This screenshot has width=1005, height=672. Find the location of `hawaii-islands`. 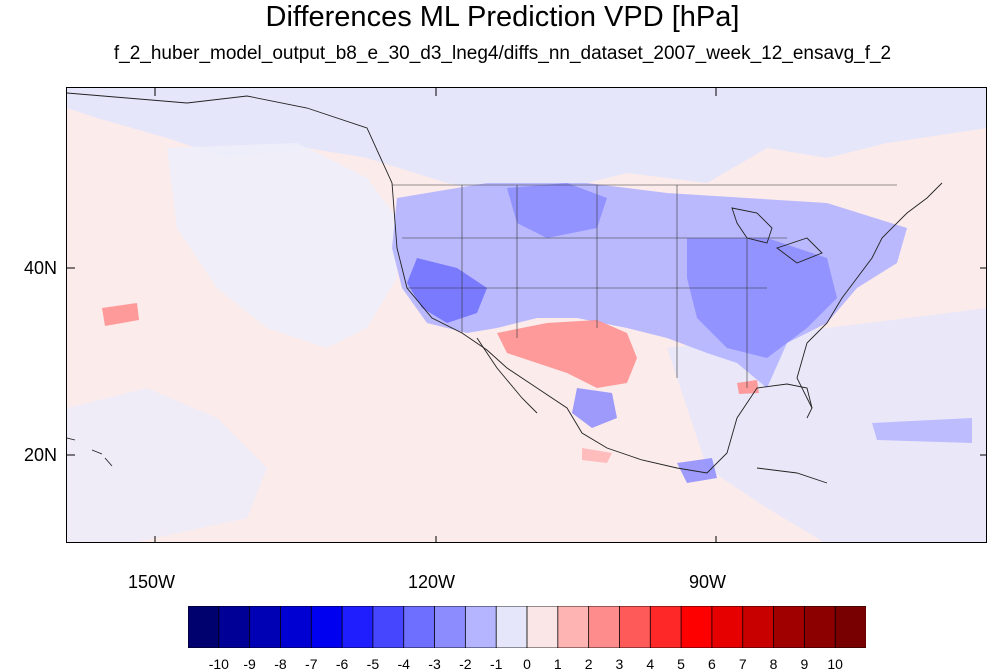

hawaii-islands is located at coordinates (90, 452).